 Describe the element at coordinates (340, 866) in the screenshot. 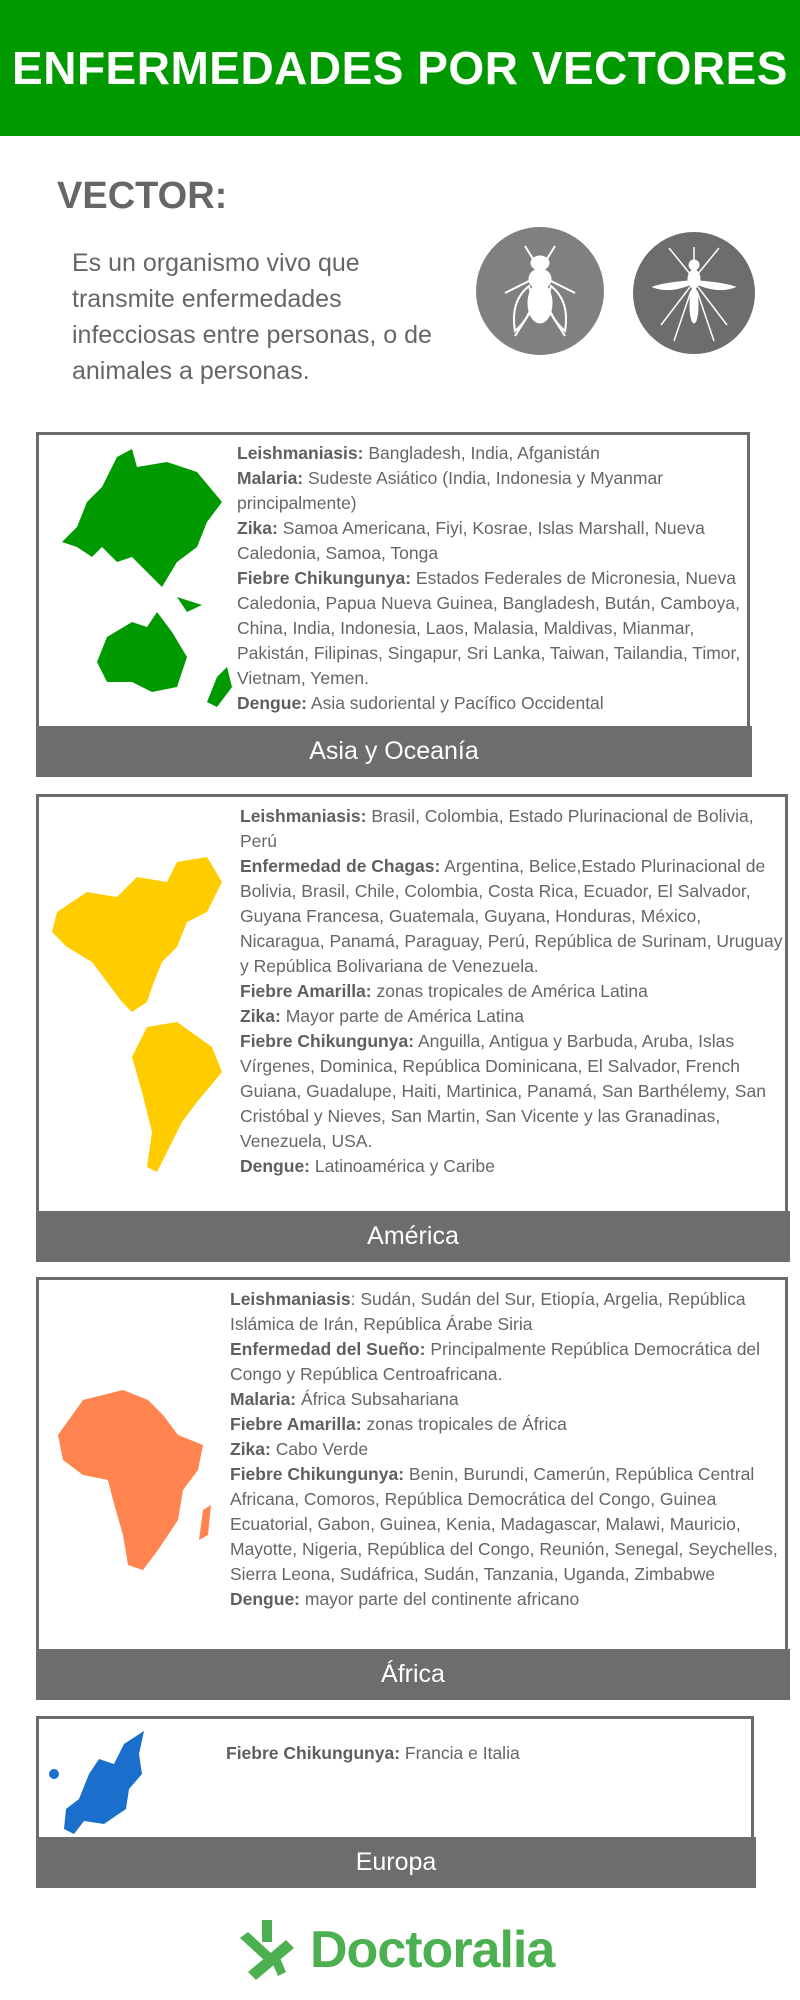

I see `disease-label: Enfermedad de Chagas:` at that location.